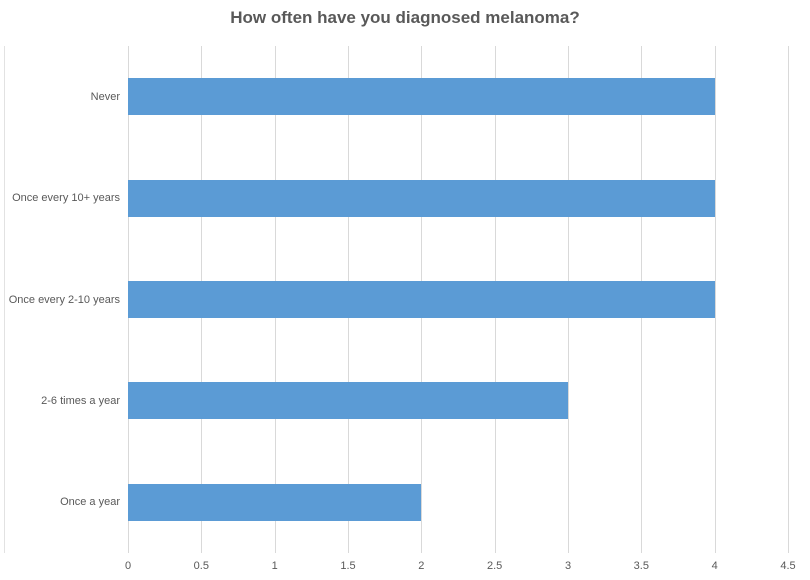 This screenshot has height=580, width=810. What do you see at coordinates (90, 502) in the screenshot?
I see `category-label: Once a year` at bounding box center [90, 502].